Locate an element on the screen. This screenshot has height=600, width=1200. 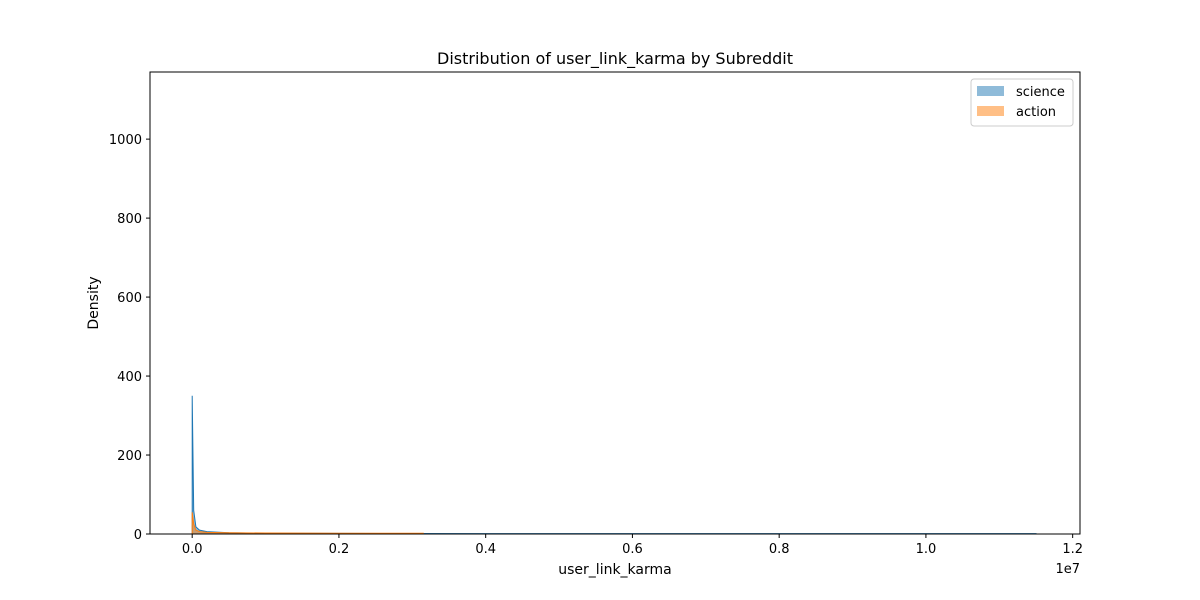
legend-label-action: action is located at coordinates (1036, 112).